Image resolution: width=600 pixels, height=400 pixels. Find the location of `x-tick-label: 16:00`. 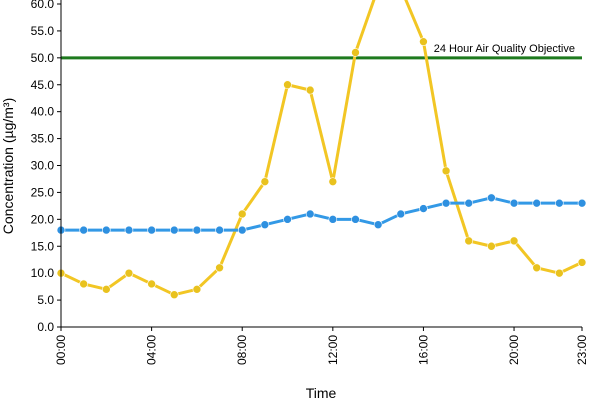

x-tick-label: 16:00 is located at coordinates (423, 350).